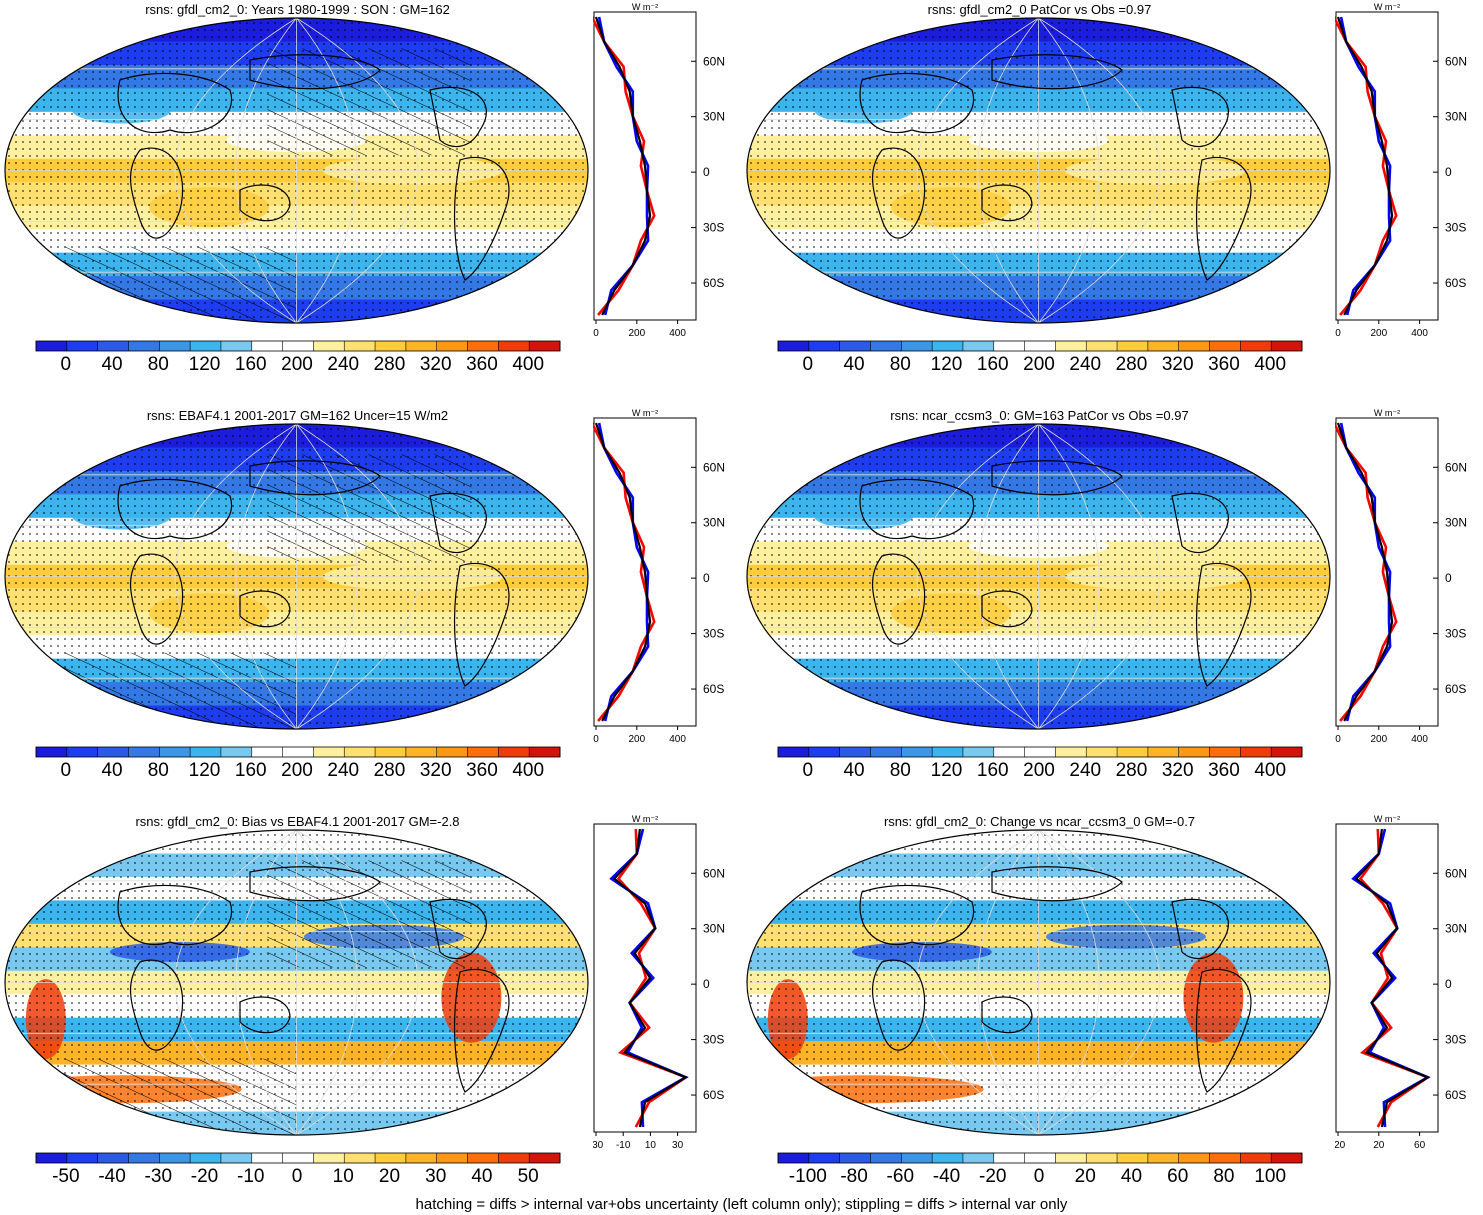 The image size is (1483, 1215). I want to click on colorbar-label: 120, so click(204, 770).